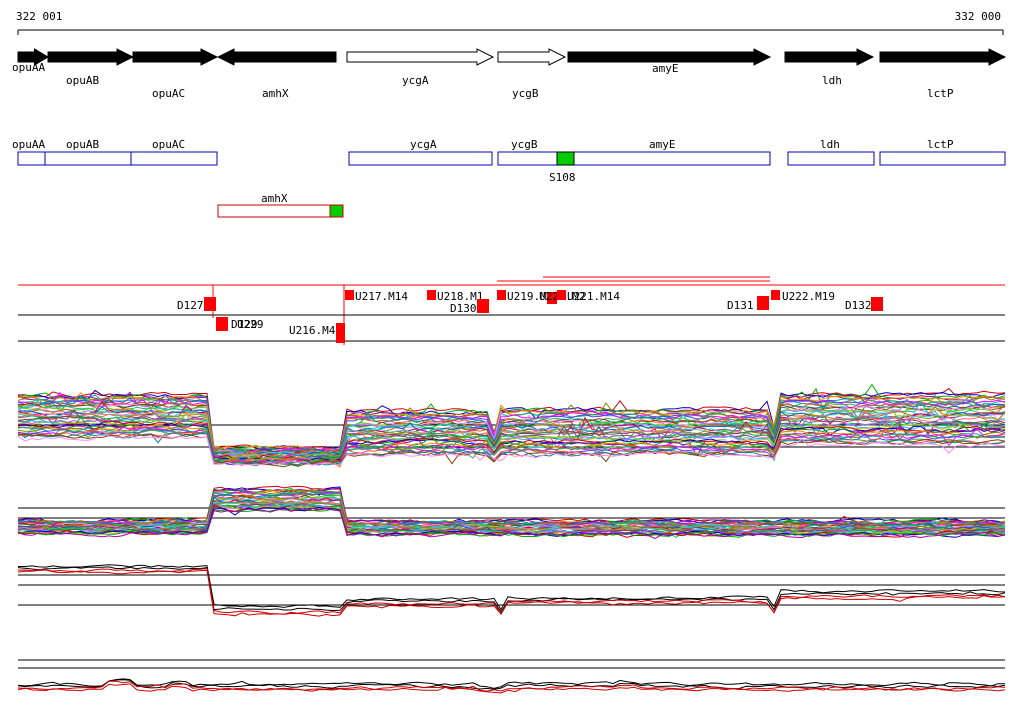 This screenshot has width=1024, height=714. What do you see at coordinates (525, 93) in the screenshot?
I see `gene-label: ycgB` at bounding box center [525, 93].